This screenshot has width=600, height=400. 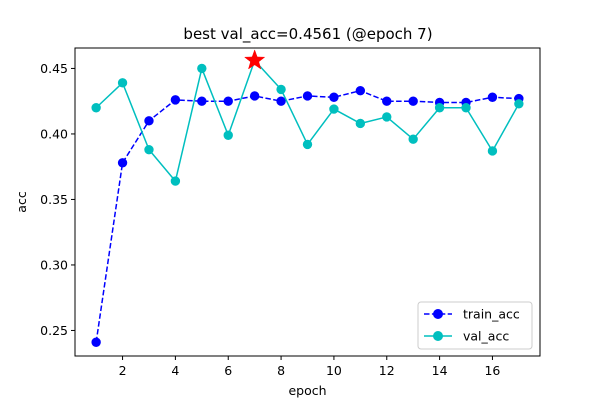 I want to click on legend-marker-val-acc, so click(x=438, y=336).